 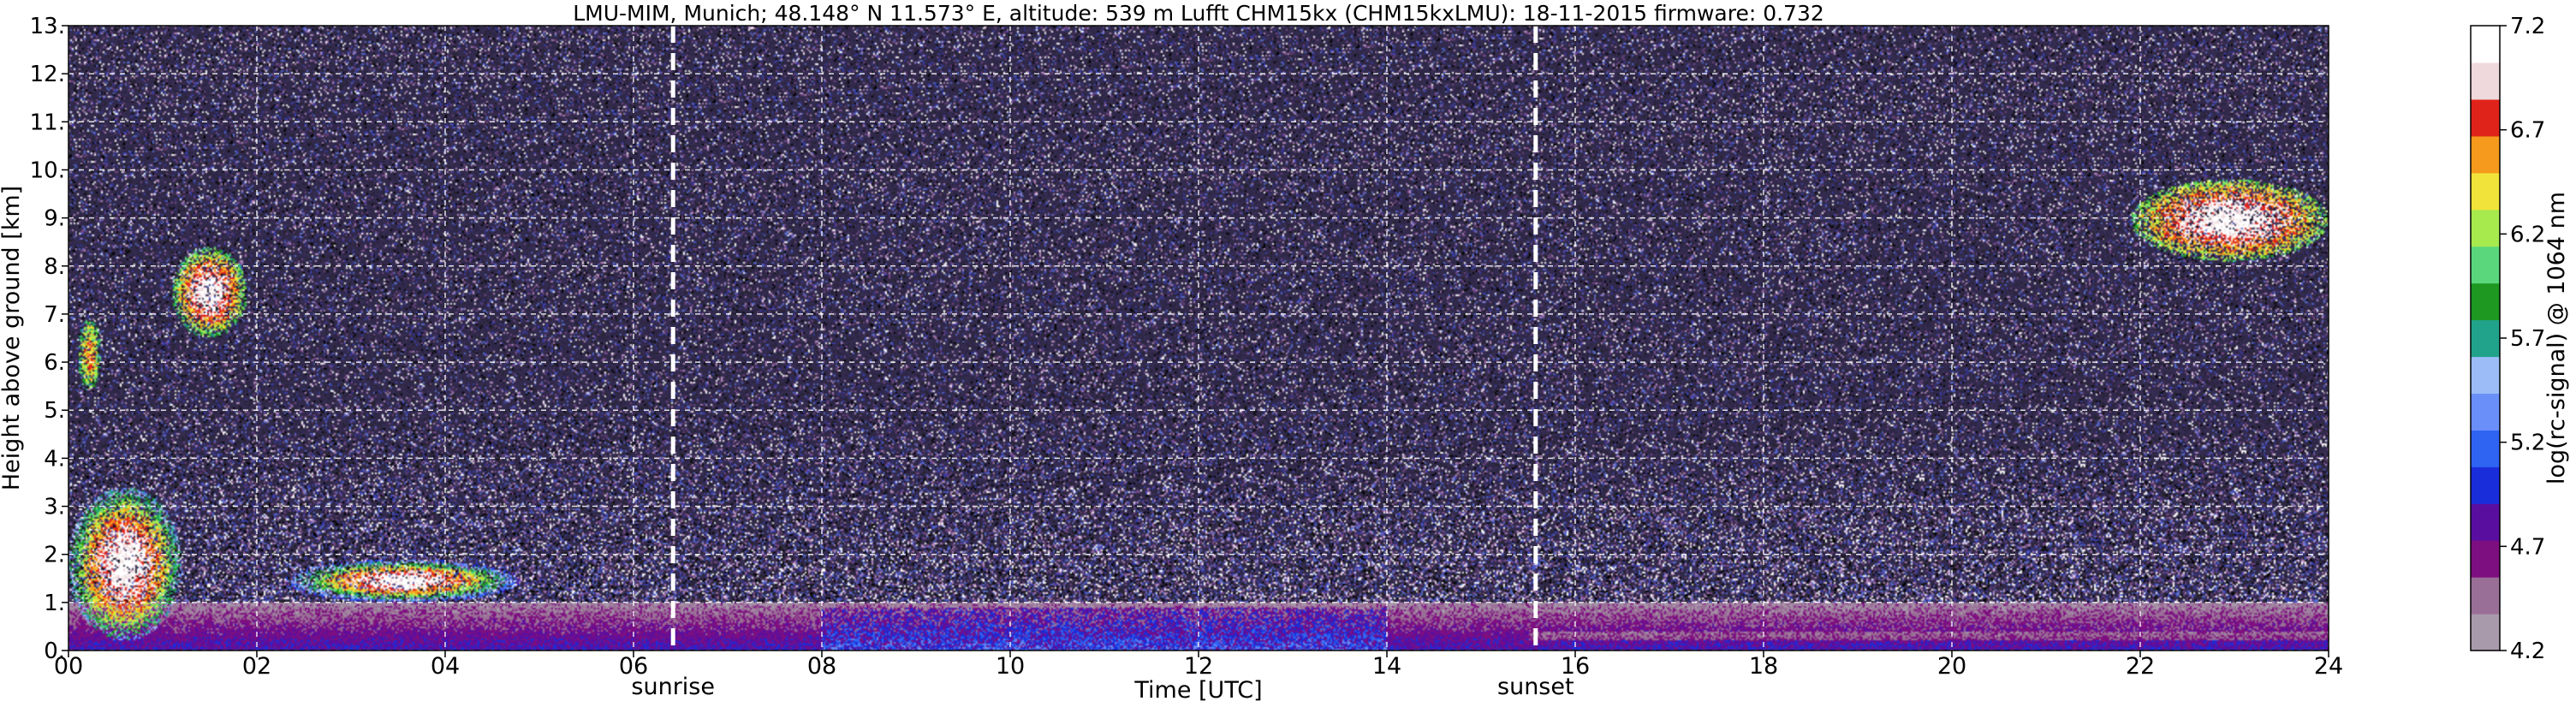 What do you see at coordinates (55, 555) in the screenshot?
I see `y-tick-label: 2.` at bounding box center [55, 555].